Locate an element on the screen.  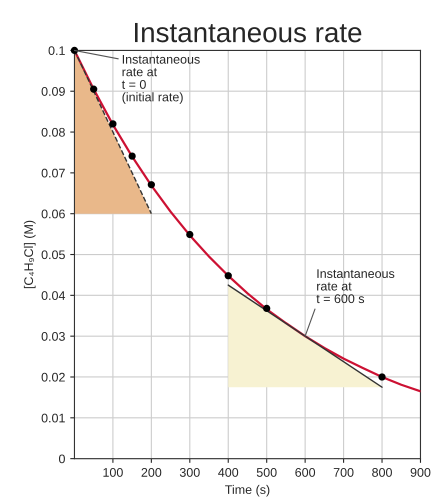
y-tick-label: 0.01 is located at coordinates (53, 418).